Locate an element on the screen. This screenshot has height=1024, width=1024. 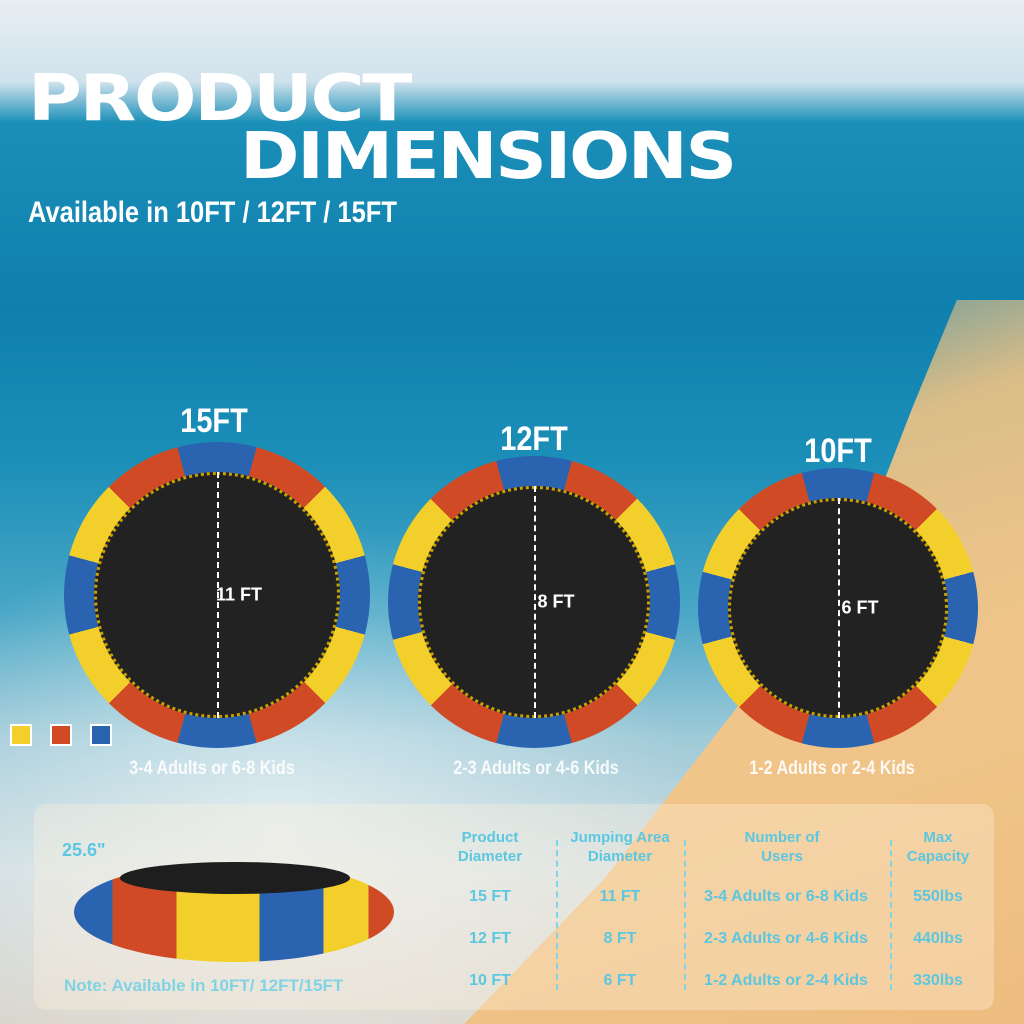
table-cell: 330lbs is located at coordinates (938, 980).